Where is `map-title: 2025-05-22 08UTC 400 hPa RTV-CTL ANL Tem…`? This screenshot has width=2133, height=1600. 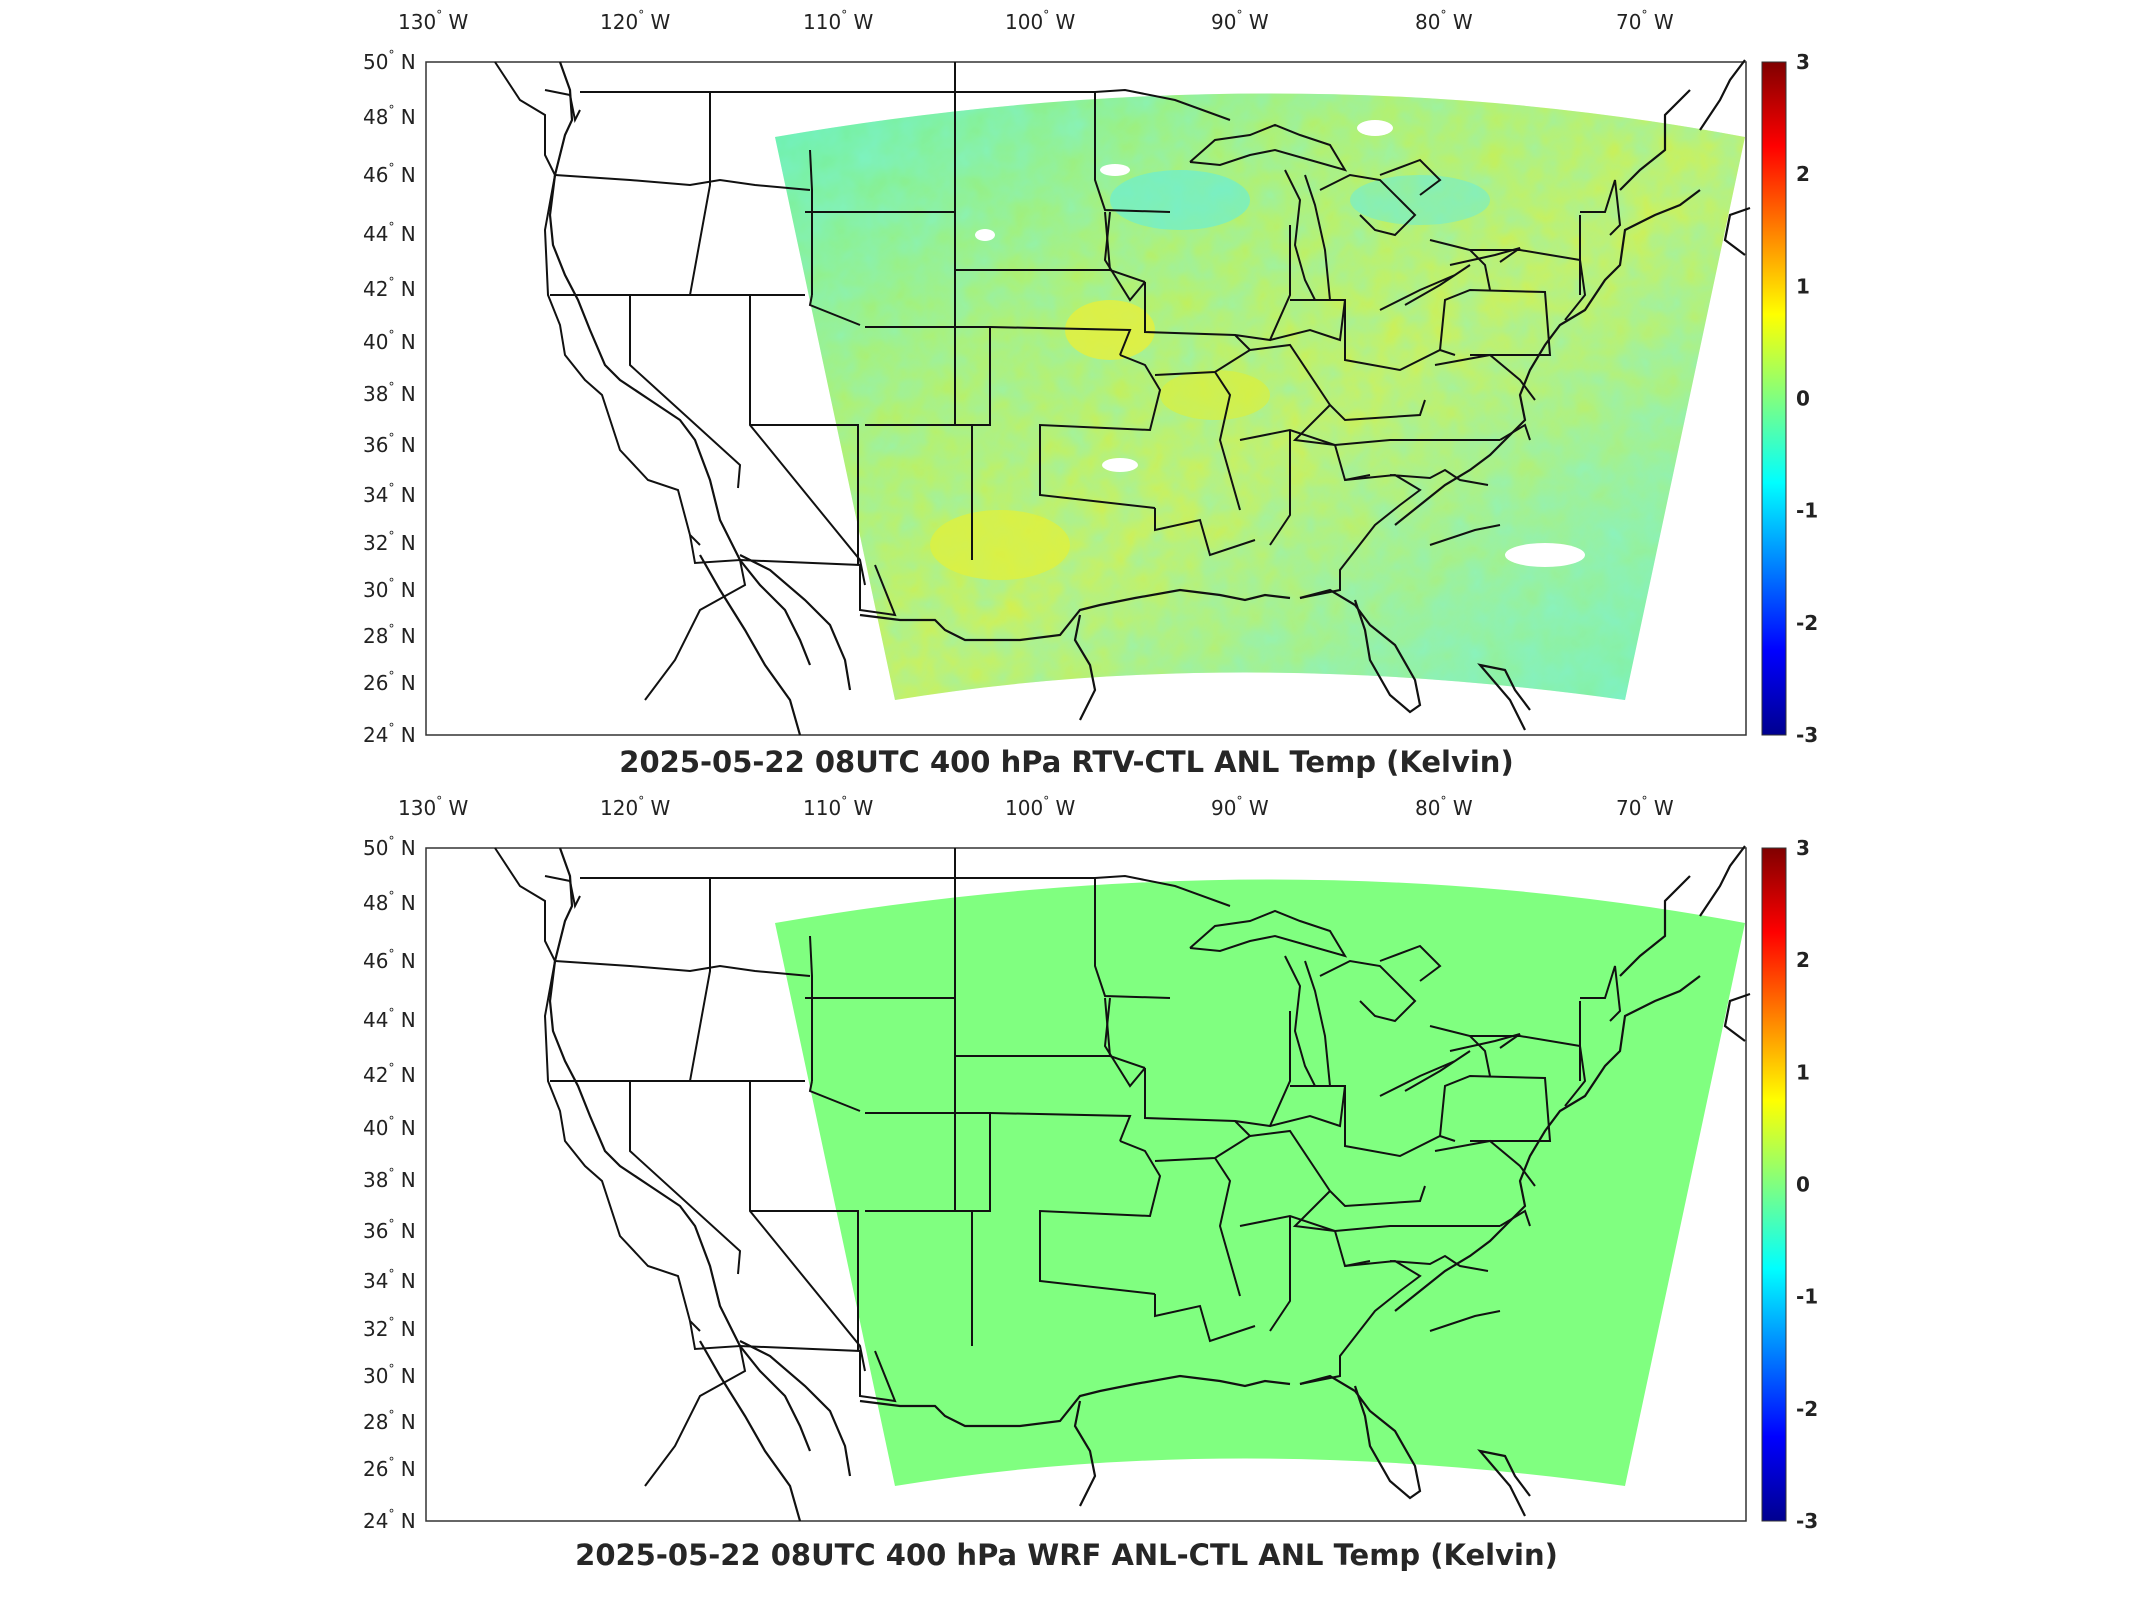 map-title: 2025-05-22 08UTC 400 hPa RTV-CTL ANL Tem… is located at coordinates (1066, 762).